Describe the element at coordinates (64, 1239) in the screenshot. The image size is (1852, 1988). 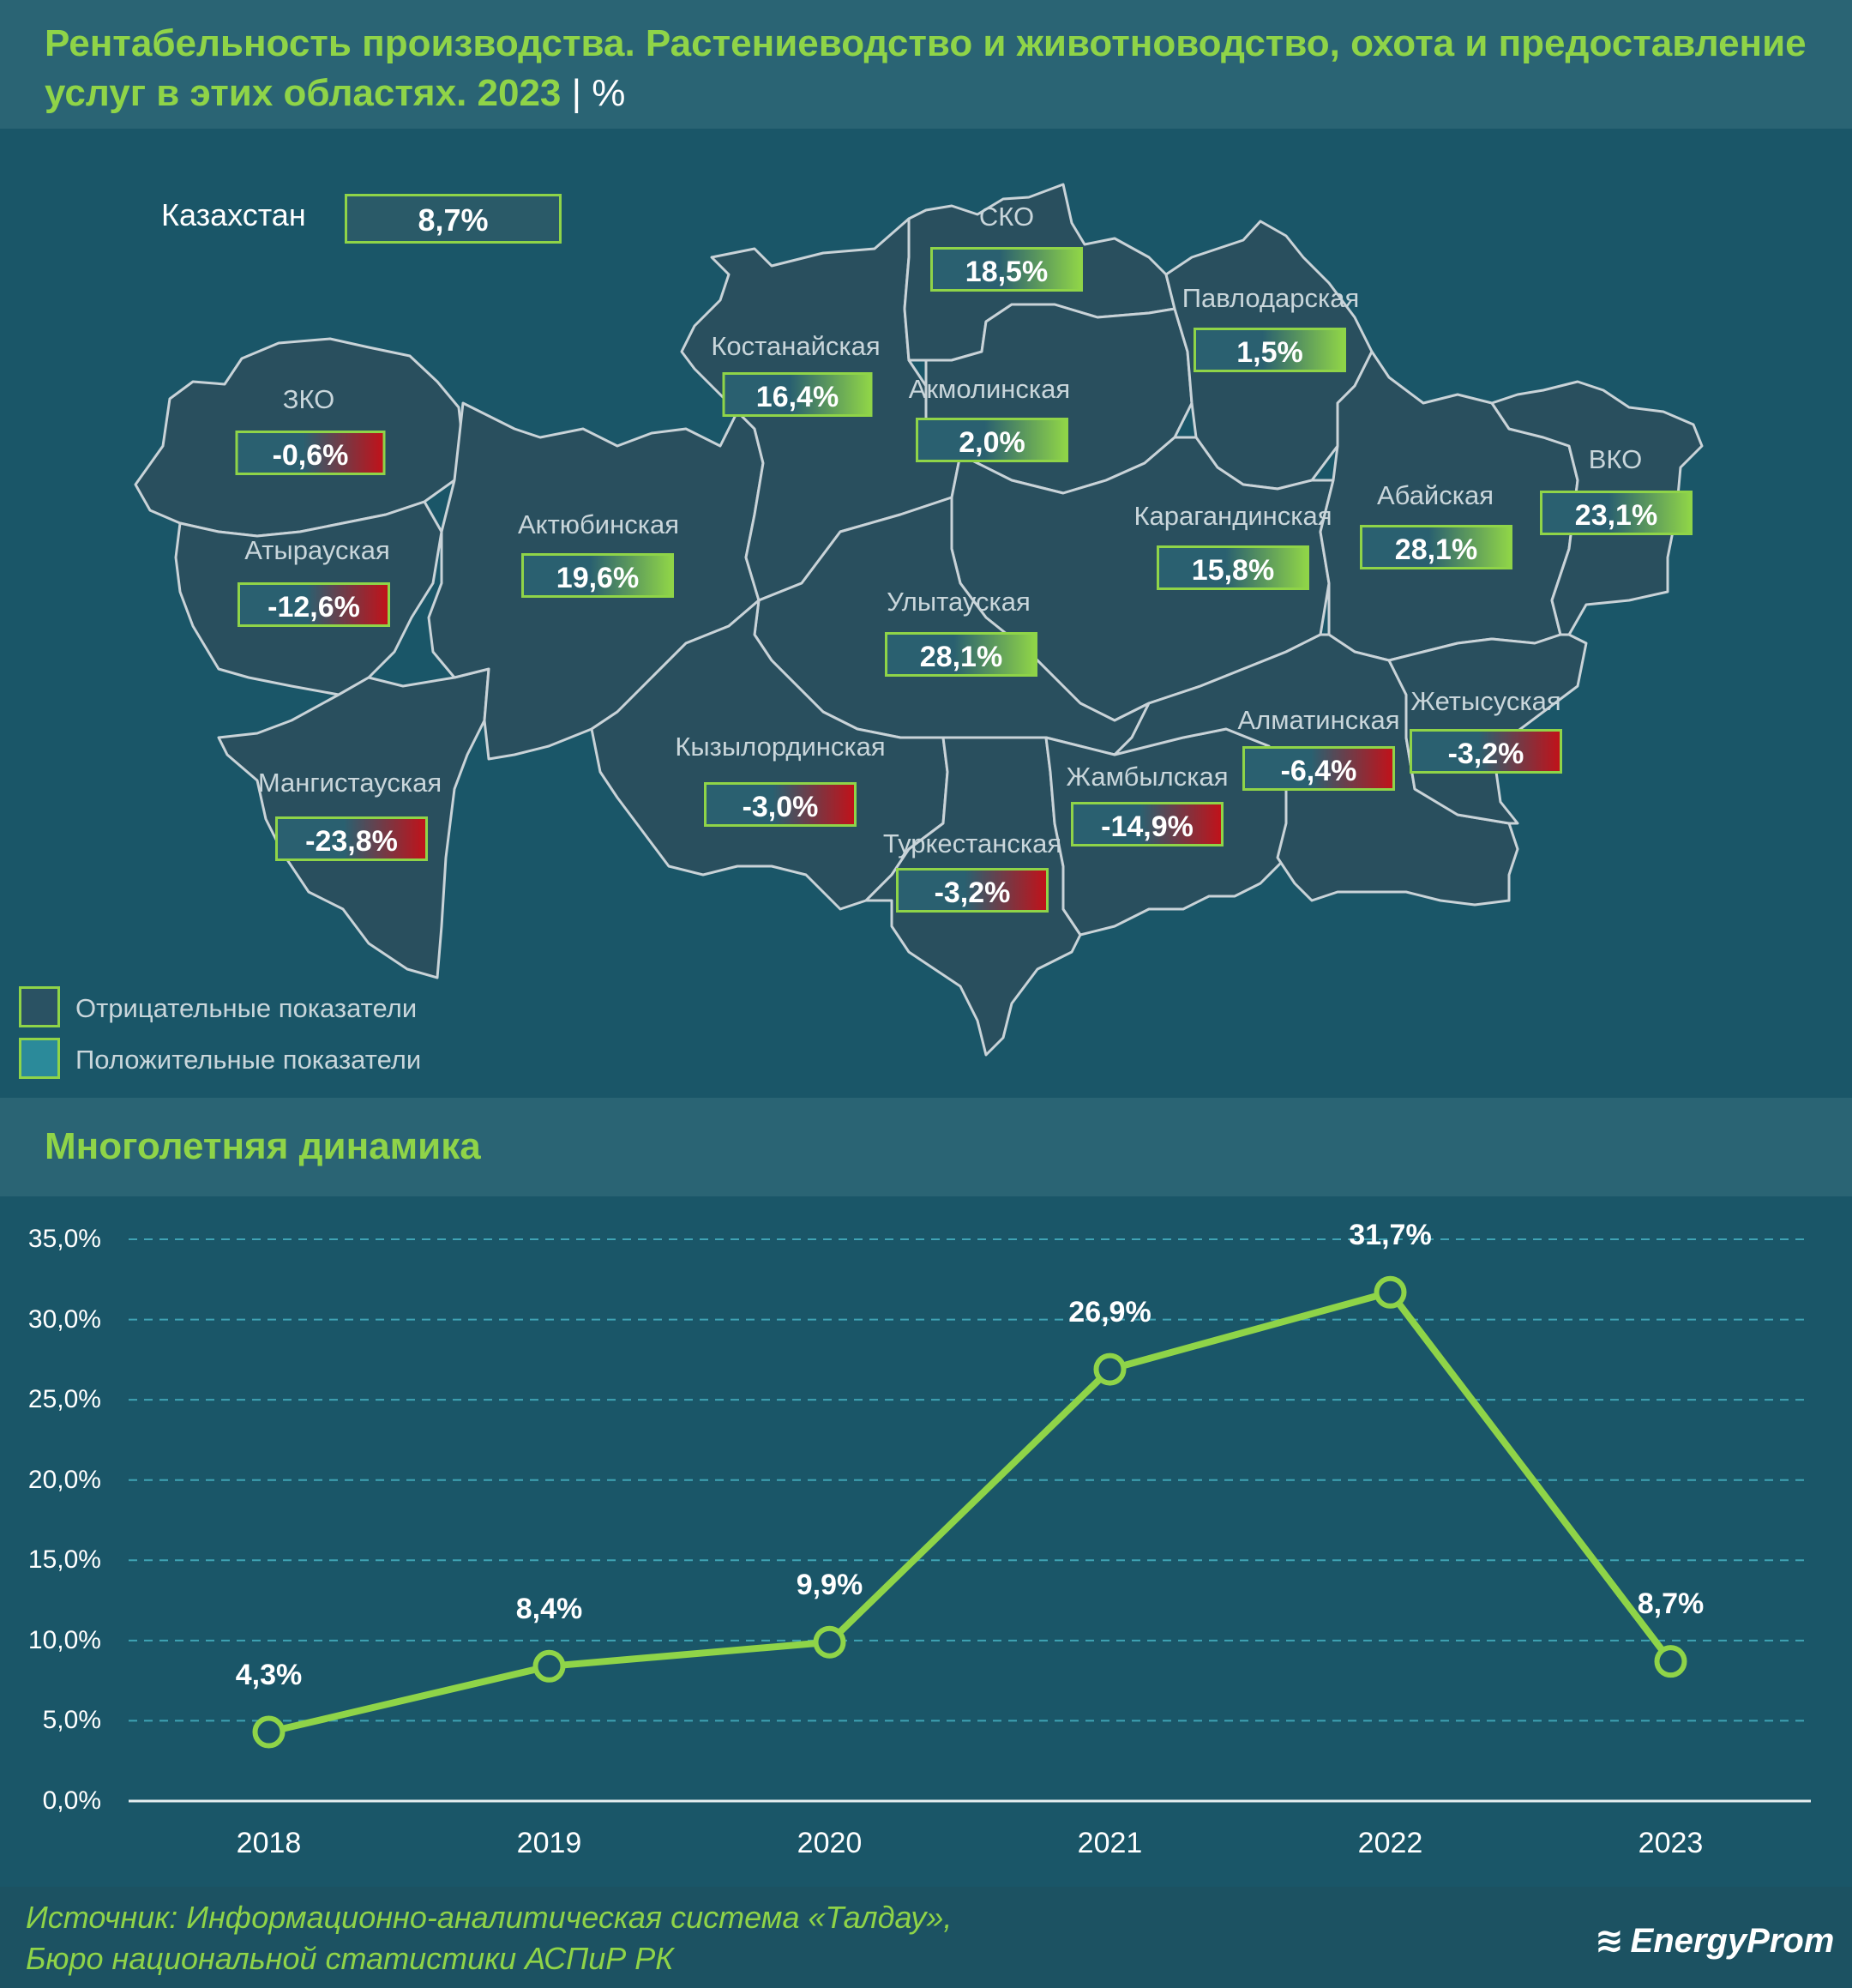
I see `y-tick-label: 35,0%` at that location.